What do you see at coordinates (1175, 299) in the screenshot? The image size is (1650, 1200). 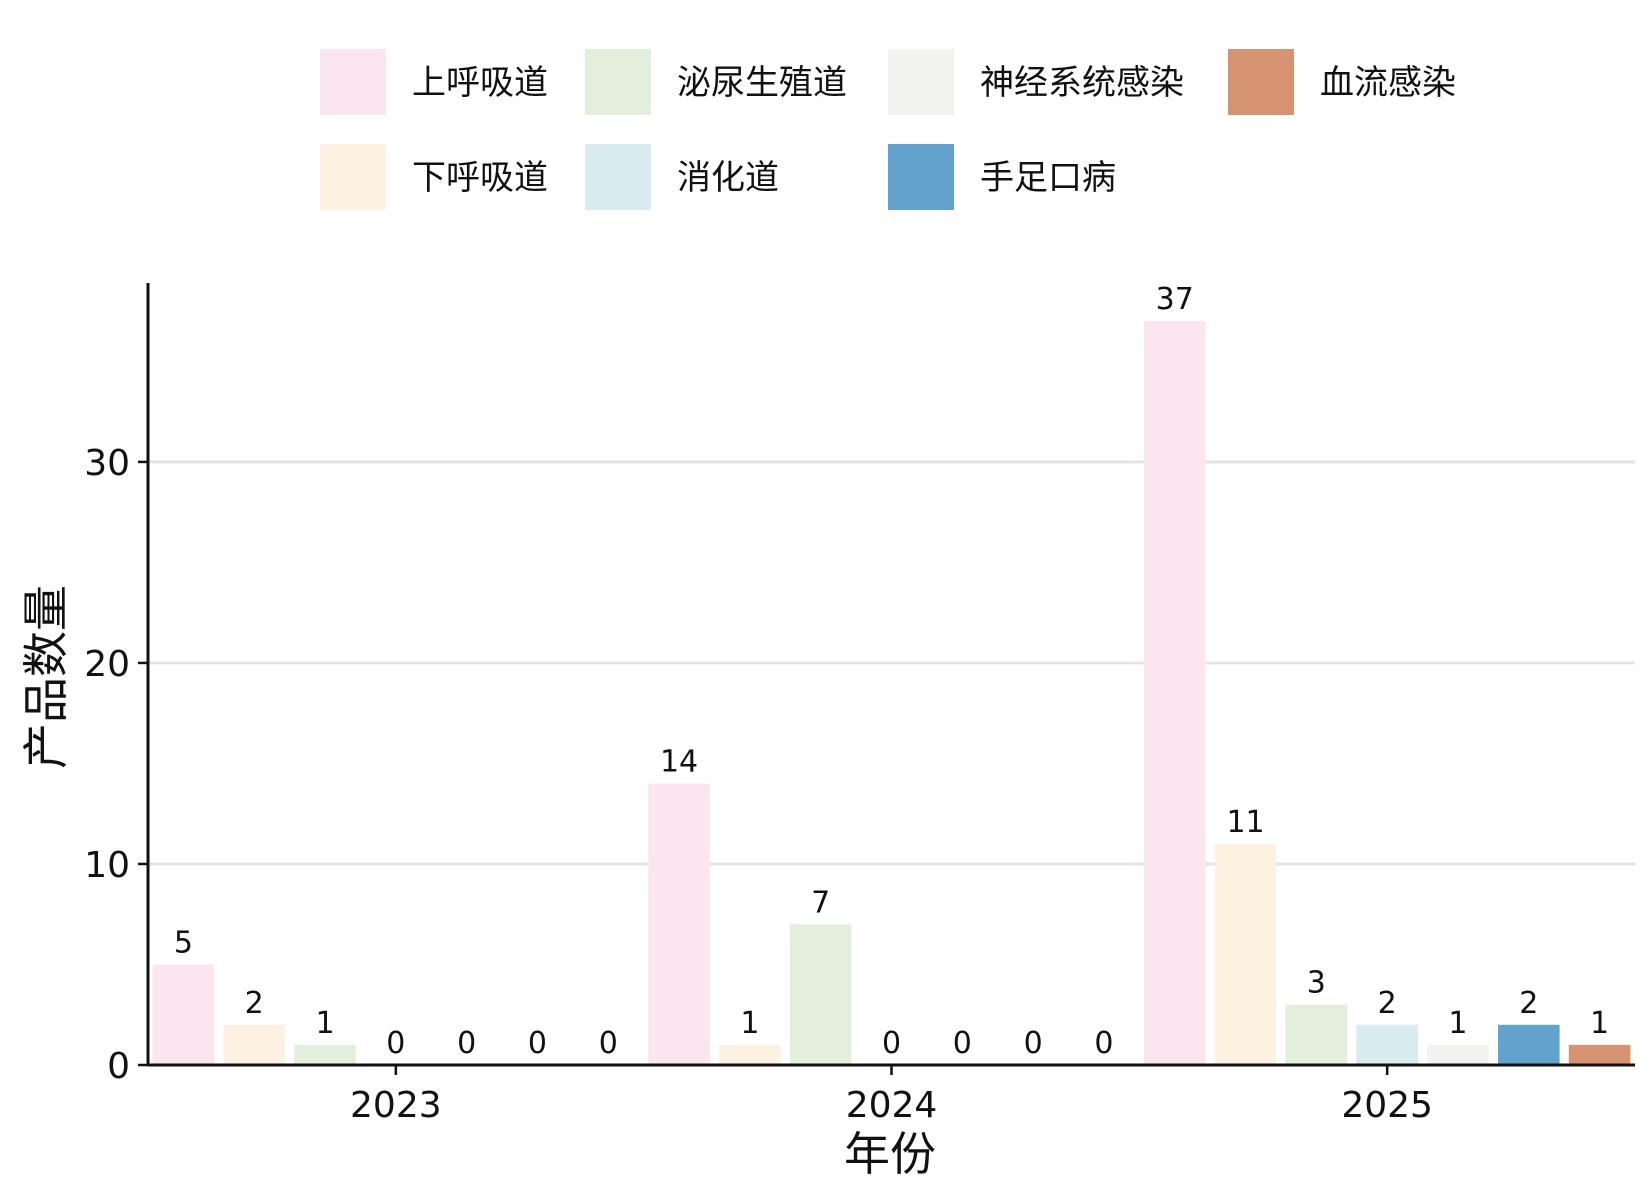 I see `data-label-2025-上呼吸道: 37` at bounding box center [1175, 299].